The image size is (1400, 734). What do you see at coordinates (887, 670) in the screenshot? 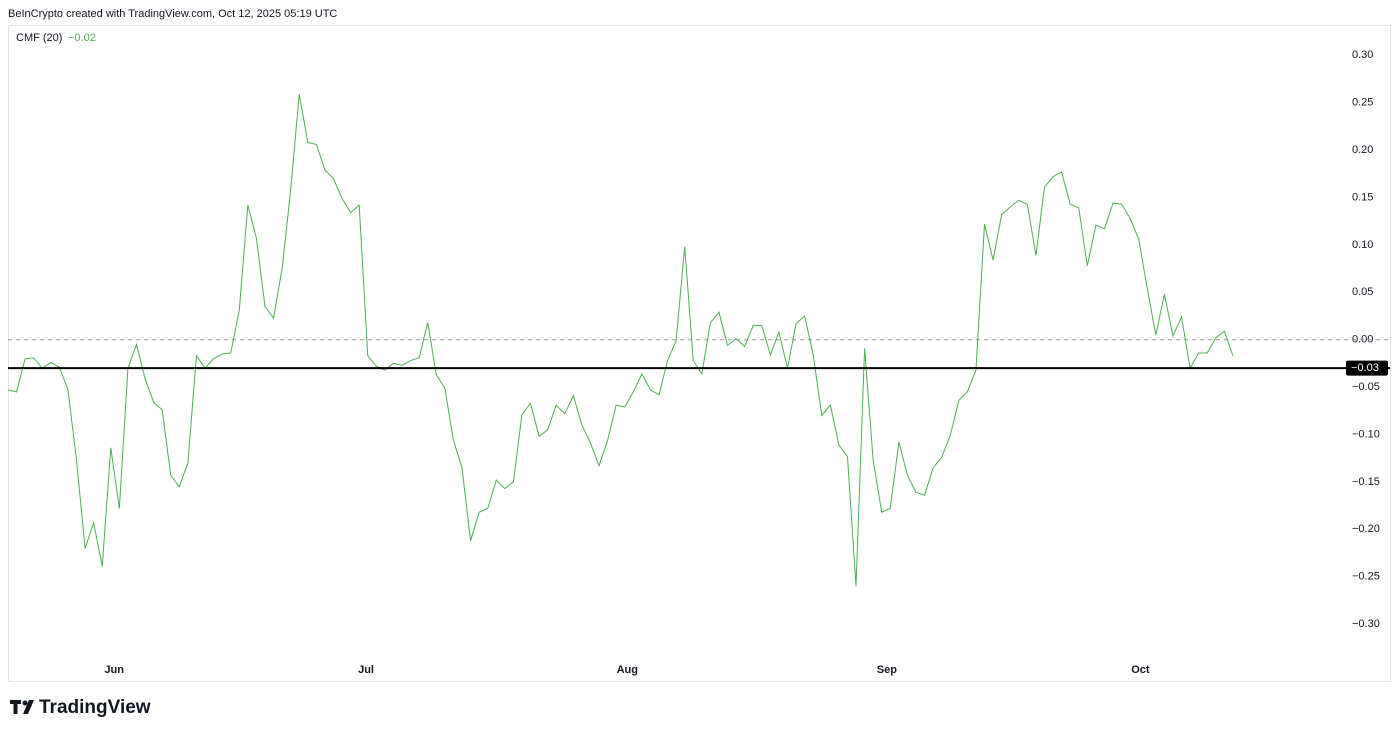
I see `x-tick-label: Sep` at bounding box center [887, 670].